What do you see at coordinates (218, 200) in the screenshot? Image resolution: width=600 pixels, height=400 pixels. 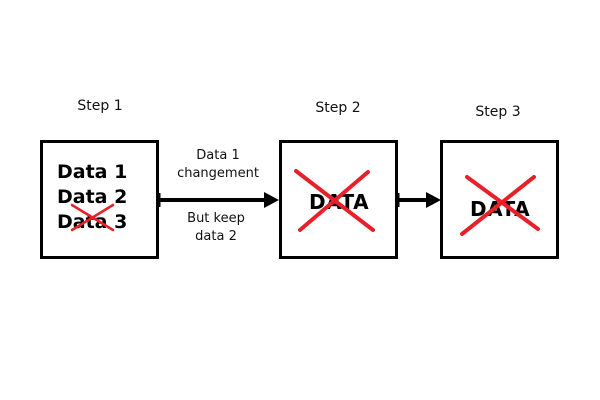 I see `arrow-step1-to-step2` at bounding box center [218, 200].